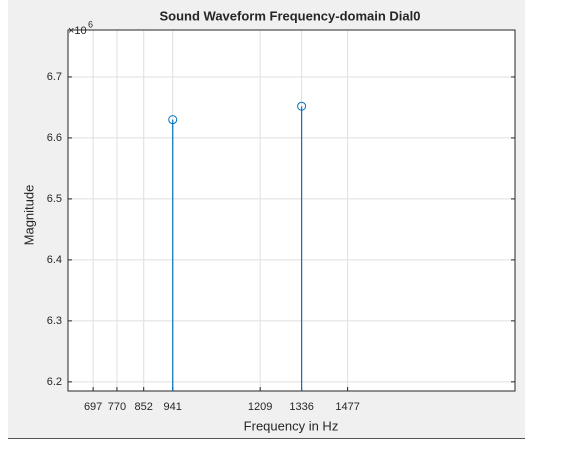 The image size is (582, 452). Describe the element at coordinates (117, 407) in the screenshot. I see `x-tick-label: 770` at that location.